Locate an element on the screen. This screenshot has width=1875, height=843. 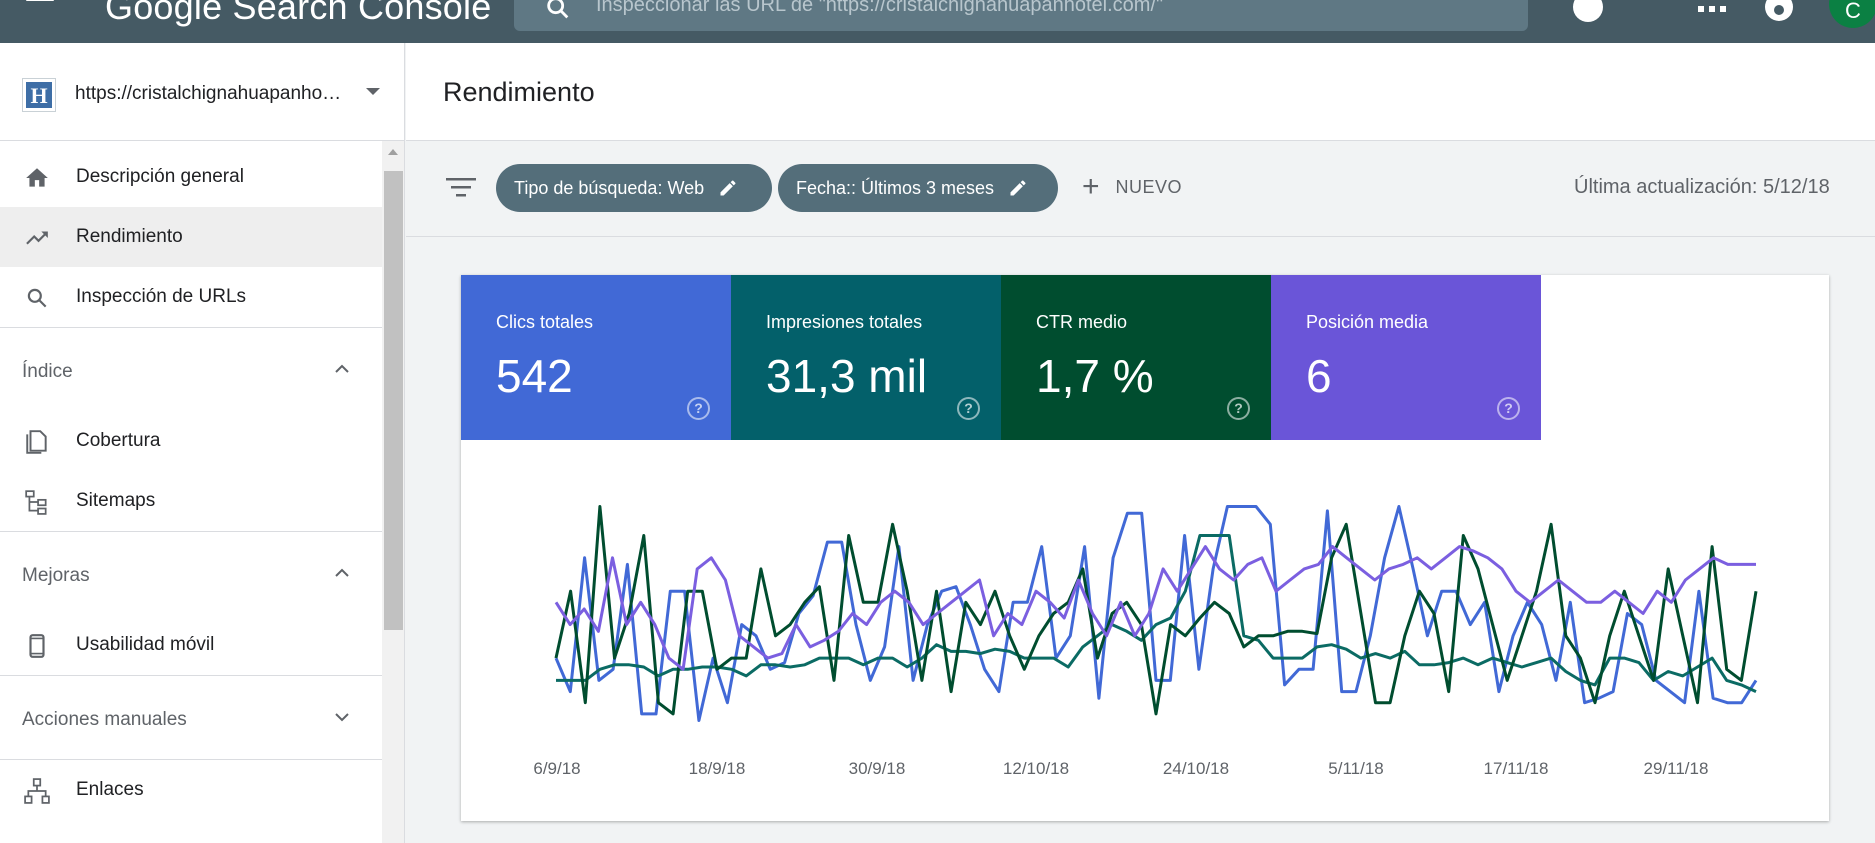
x-axis-tick-label: 18/9/18 is located at coordinates (717, 768).